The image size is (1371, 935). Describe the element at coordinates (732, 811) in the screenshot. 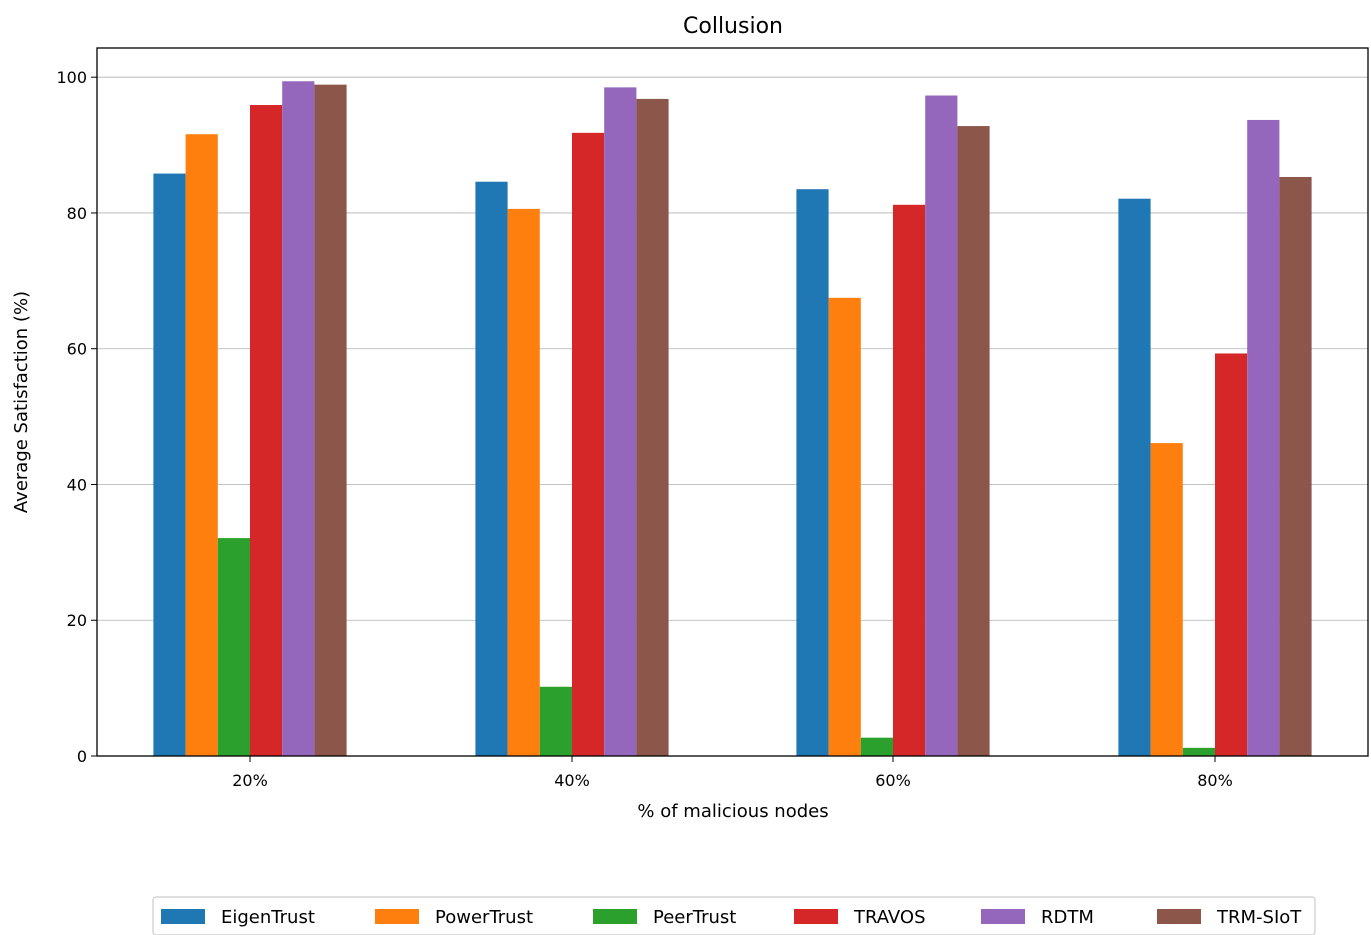

I see `x-axis-label: % of malicious nodes` at that location.